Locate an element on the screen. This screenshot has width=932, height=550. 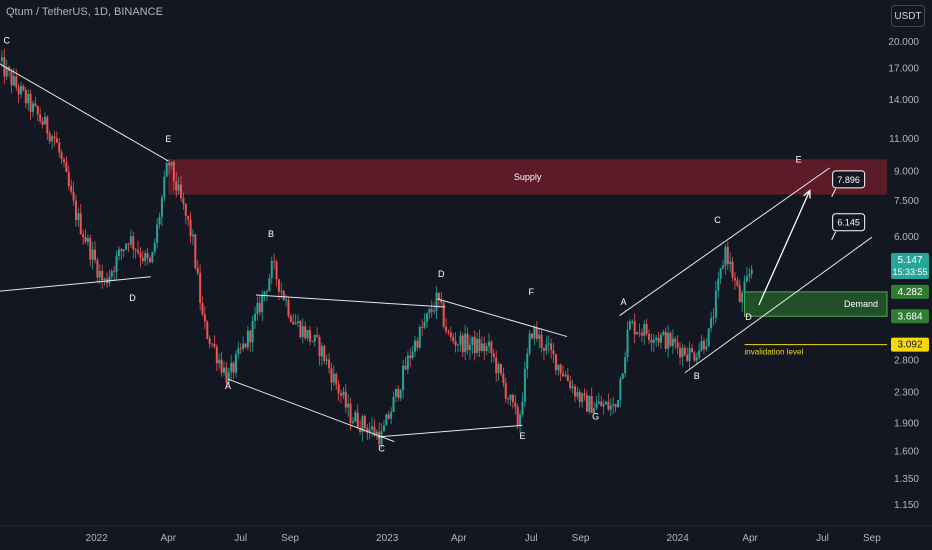
y-tick-label: 1.350 is located at coordinates (906, 479).